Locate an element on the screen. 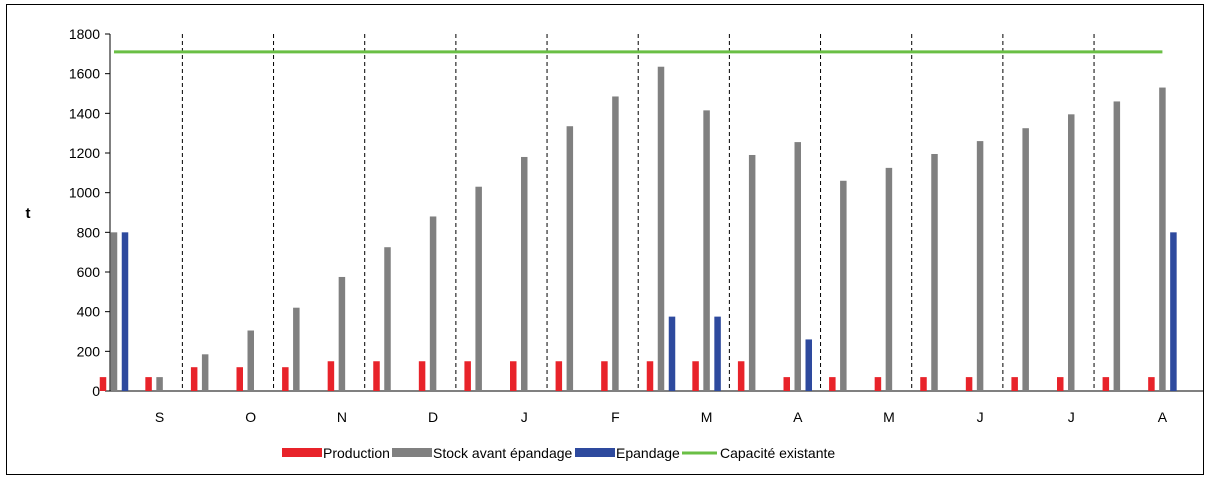 This screenshot has height=481, width=1211. x-tick-label: D is located at coordinates (433, 417).